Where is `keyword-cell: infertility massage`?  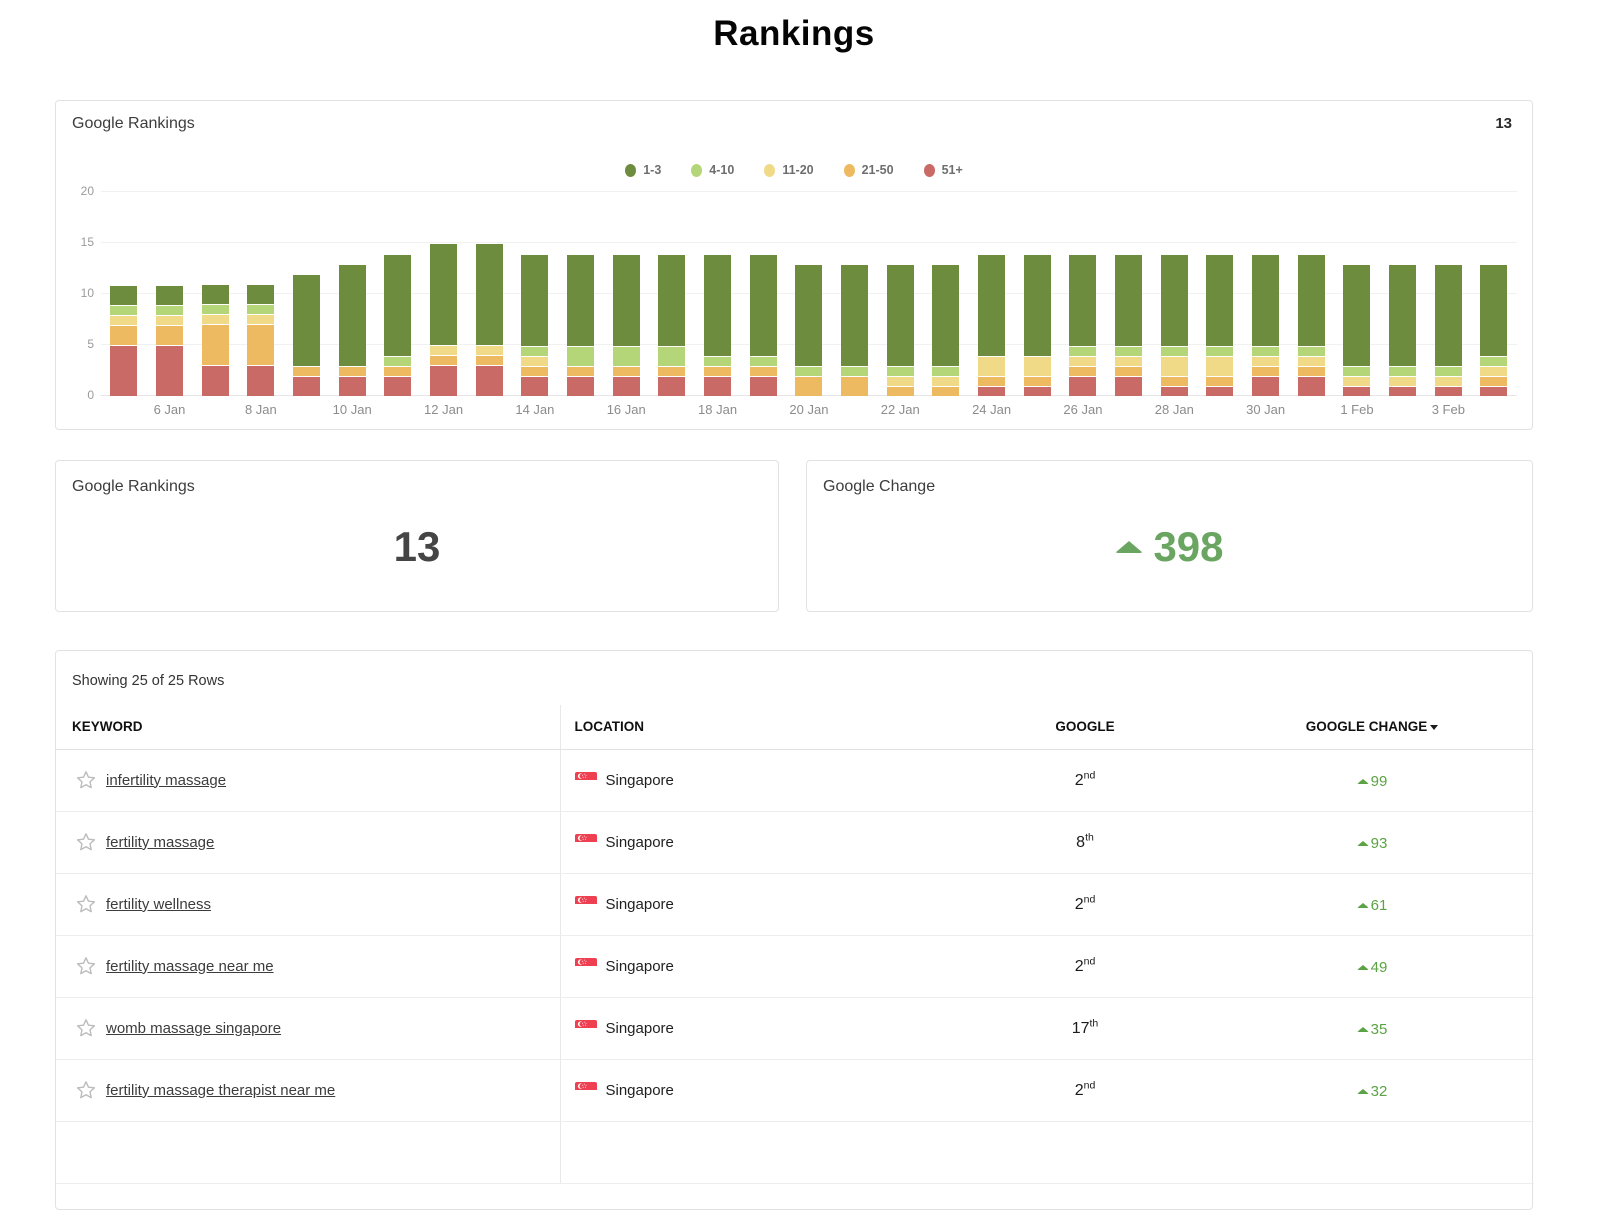
keyword-cell: infertility massage is located at coordinates (308, 780).